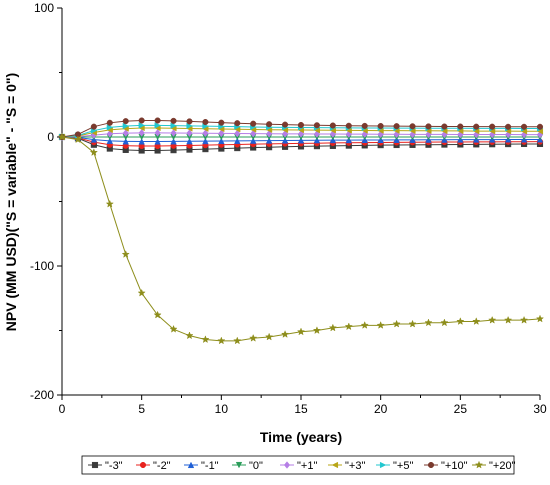 This screenshot has height=485, width=550. I want to click on legend-item: "0", so click(247, 466).